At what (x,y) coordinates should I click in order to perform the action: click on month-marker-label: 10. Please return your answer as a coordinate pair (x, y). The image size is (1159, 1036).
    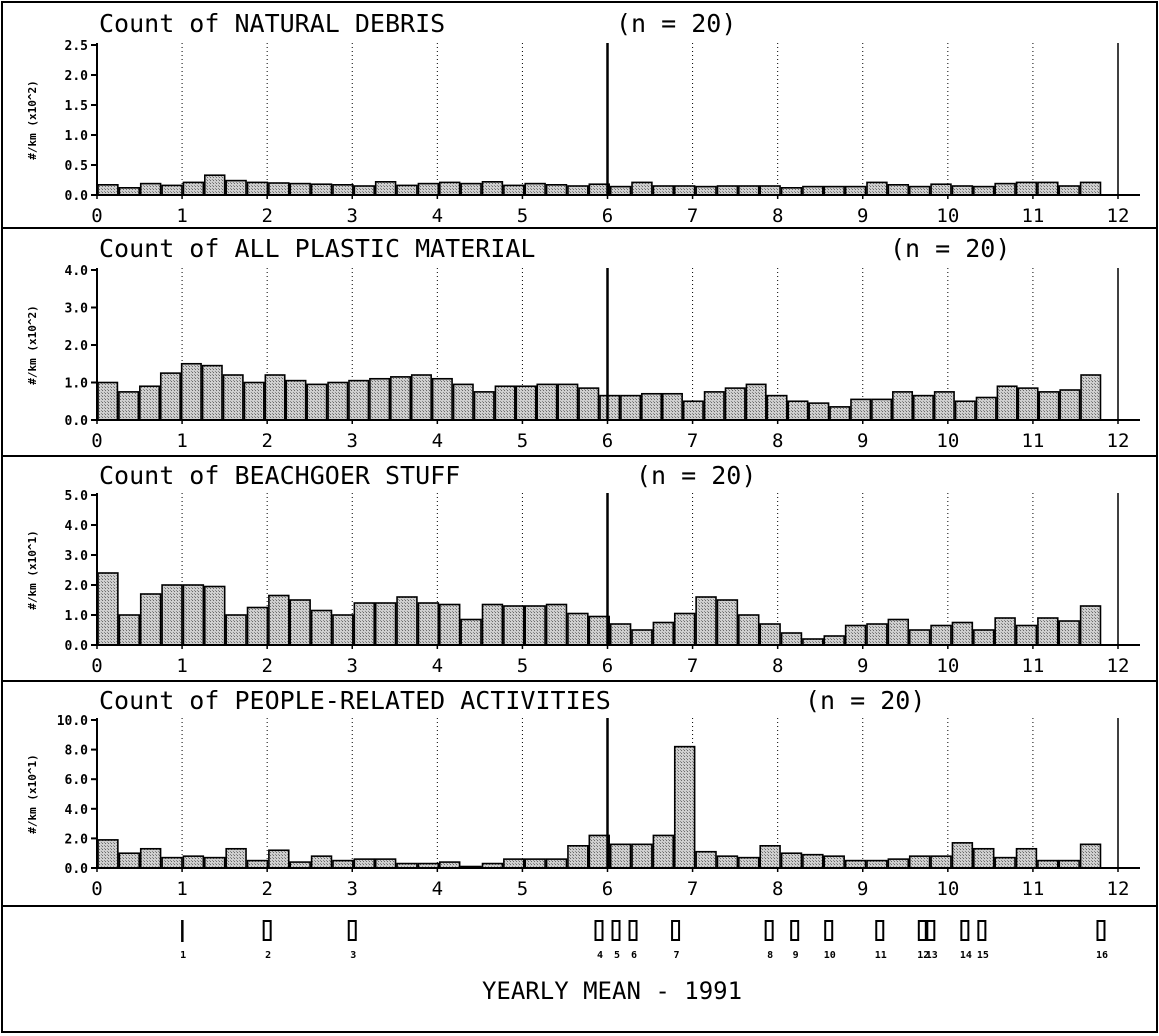
    Looking at the image, I should click on (830, 955).